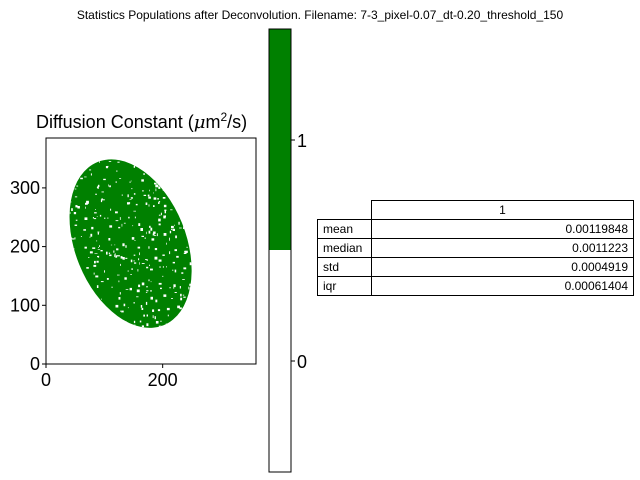 This screenshot has height=480, width=640. Describe the element at coordinates (502, 286) in the screenshot. I see `table-cell-value: 0.00061404` at that location.